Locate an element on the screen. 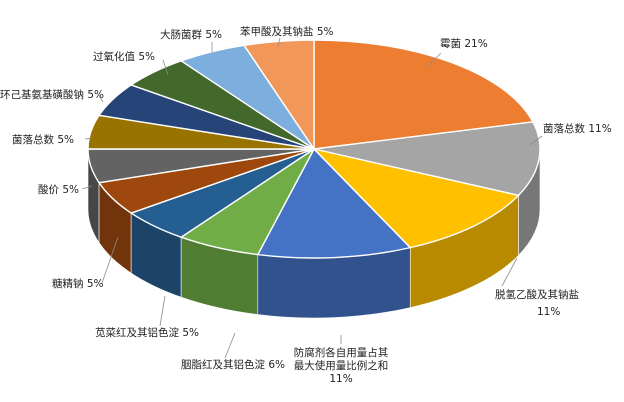 The width and height of the screenshot is (624, 402). slice-label-7: 酸价 5% is located at coordinates (58, 189).